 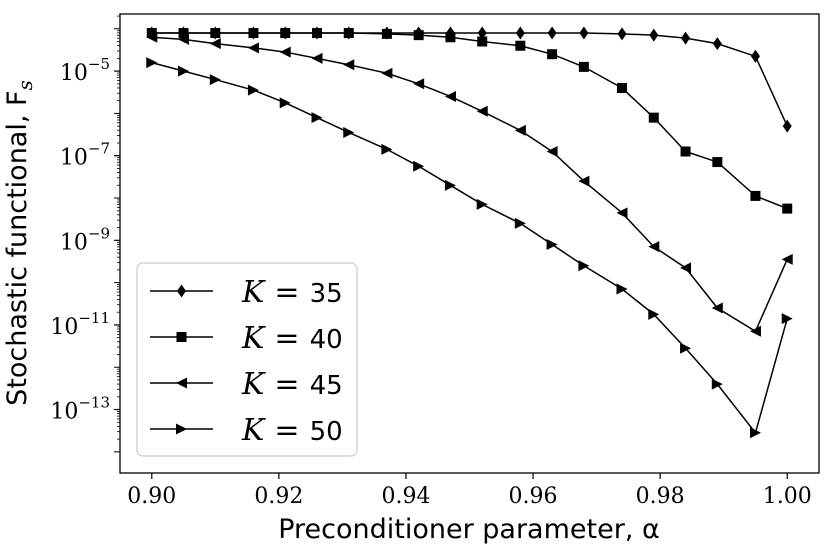 What do you see at coordinates (405, 496) in the screenshot?
I see `x-tick-label: 0.94` at bounding box center [405, 496].